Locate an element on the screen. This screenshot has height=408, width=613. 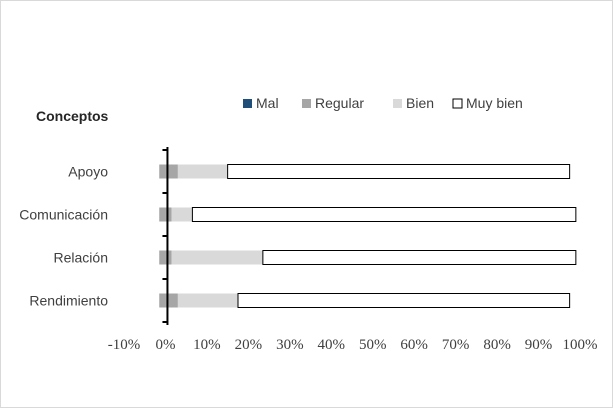
x-tick-labels: -10% 0% 10% 20% 30% 40% 50% 60% 70% 80% 90% 100% is located at coordinates (353, 345).